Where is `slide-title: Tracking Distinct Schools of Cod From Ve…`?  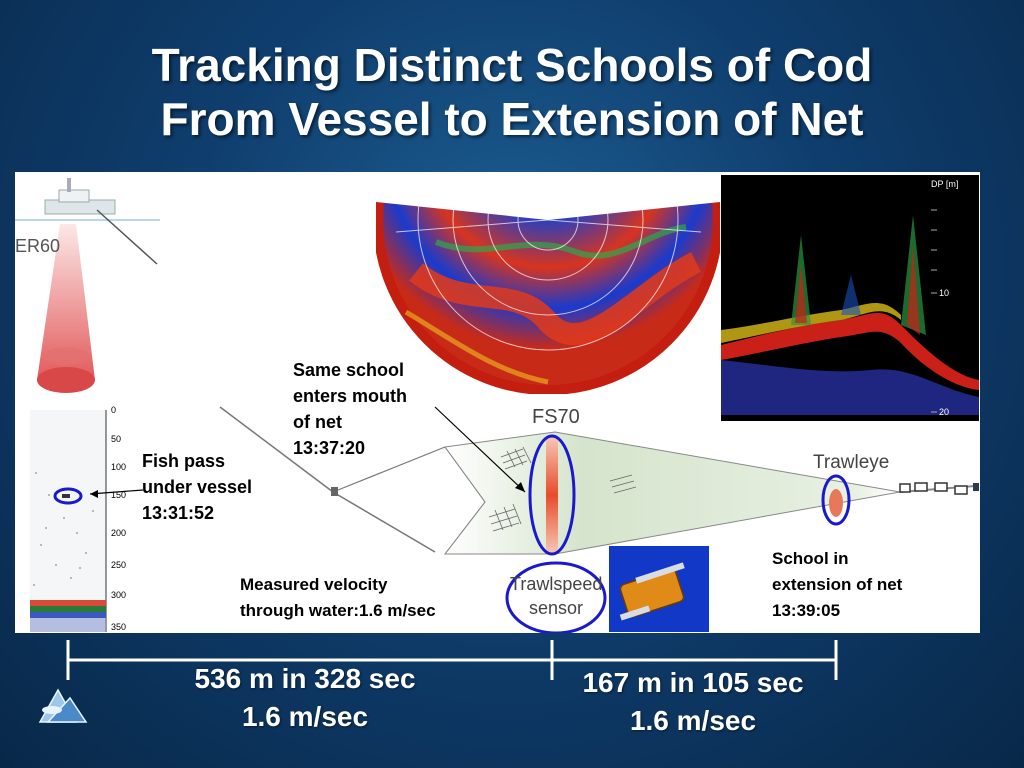 slide-title: Tracking Distinct Schools of Cod From Ve… is located at coordinates (512, 92).